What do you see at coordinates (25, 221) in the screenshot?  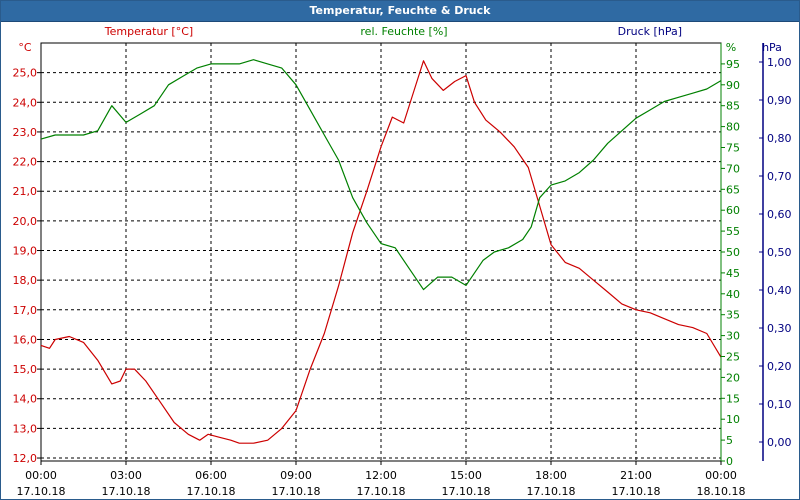 I see `temperature-tick-label: 20,0` at bounding box center [25, 221].